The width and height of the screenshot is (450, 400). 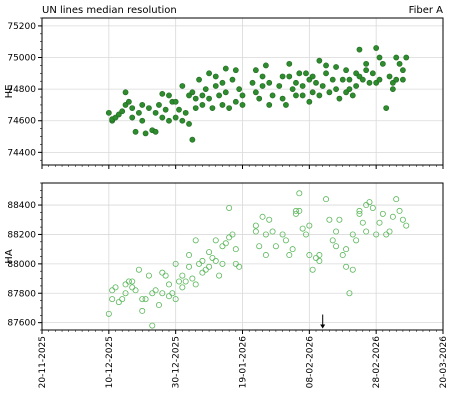 I want to click on annotation-arrow-head, so click(x=323, y=326).